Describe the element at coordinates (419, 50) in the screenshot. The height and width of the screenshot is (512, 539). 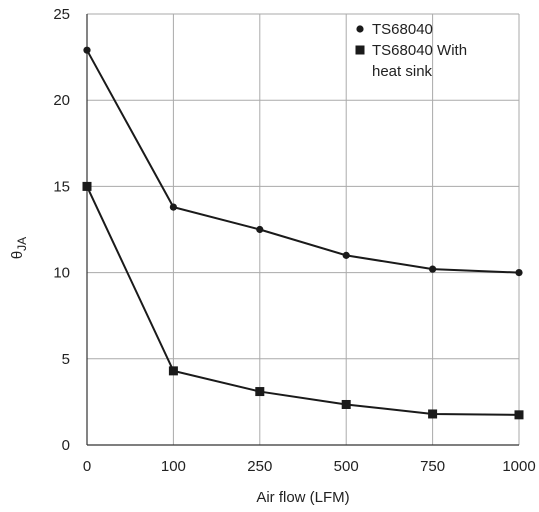
I see `legend-label: TS68040 With` at that location.